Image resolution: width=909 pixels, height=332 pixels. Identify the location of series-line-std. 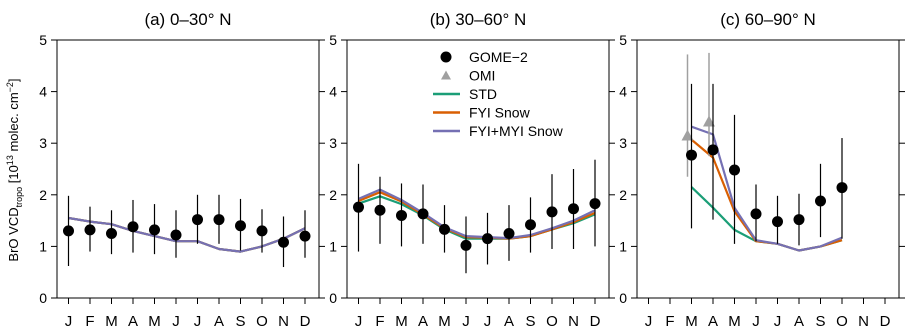
(477, 217).